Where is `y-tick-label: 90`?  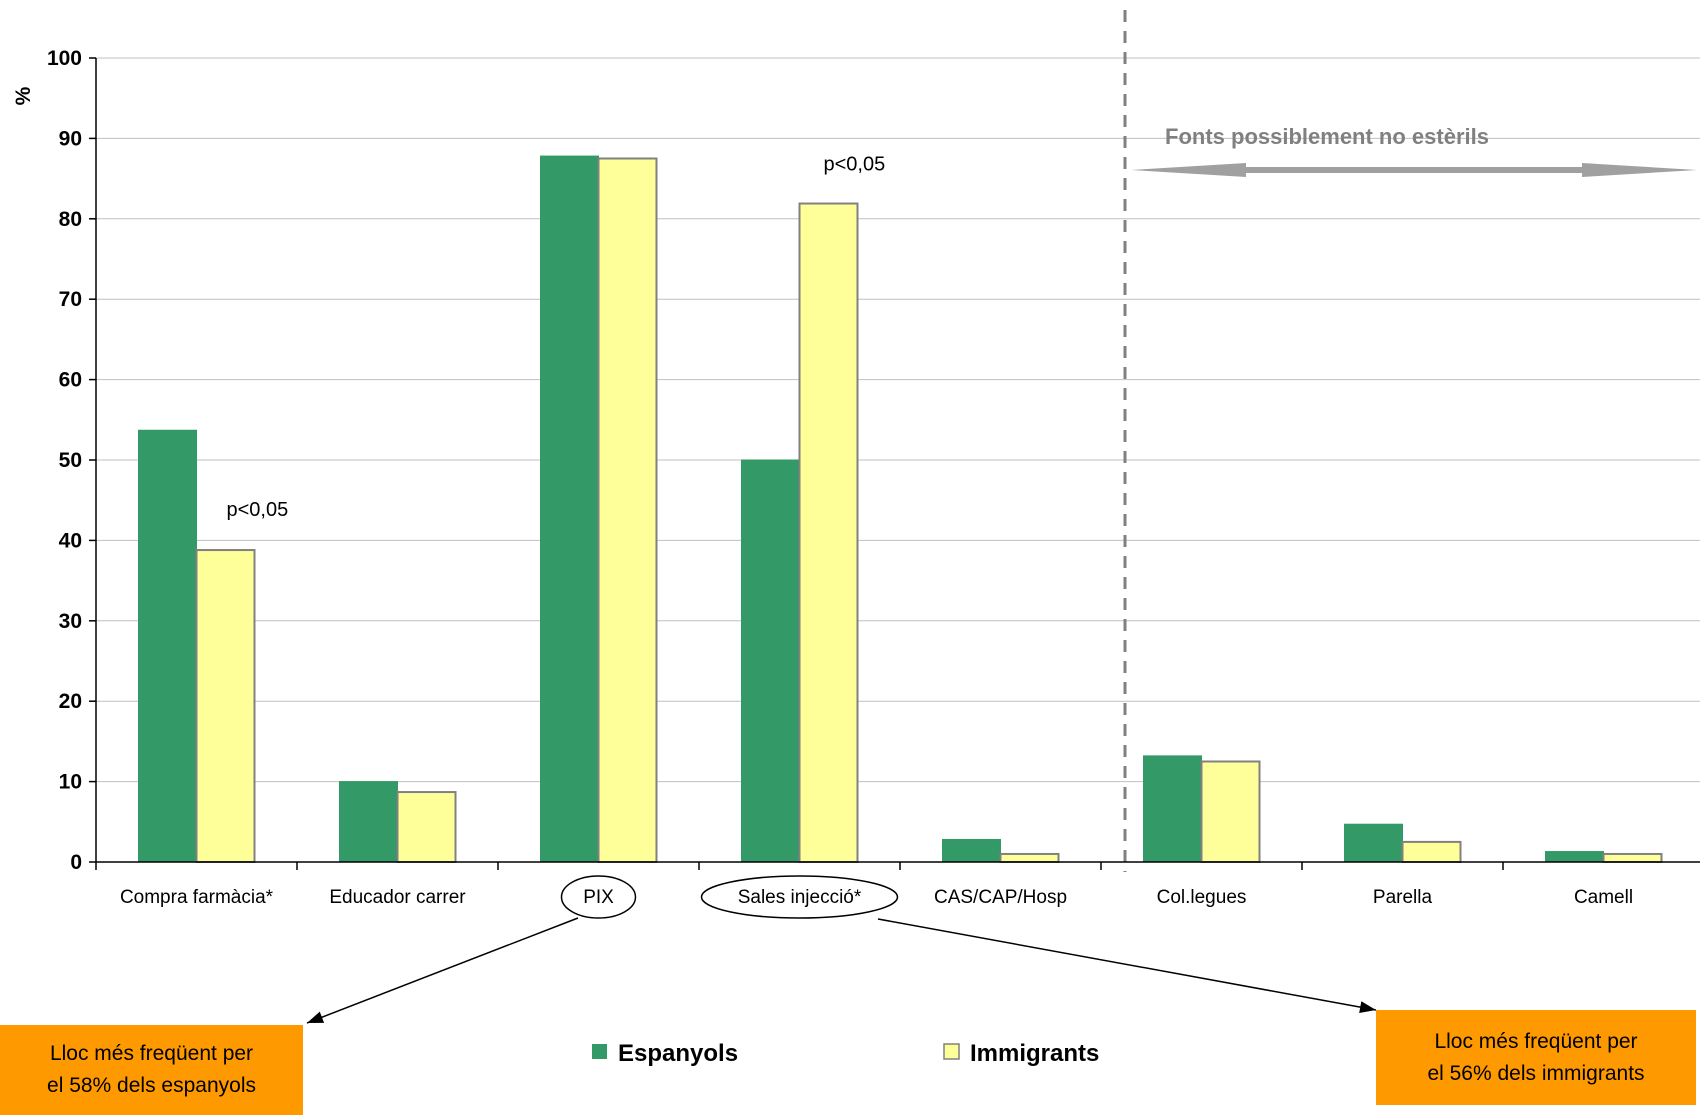 y-tick-label: 90 is located at coordinates (70, 138).